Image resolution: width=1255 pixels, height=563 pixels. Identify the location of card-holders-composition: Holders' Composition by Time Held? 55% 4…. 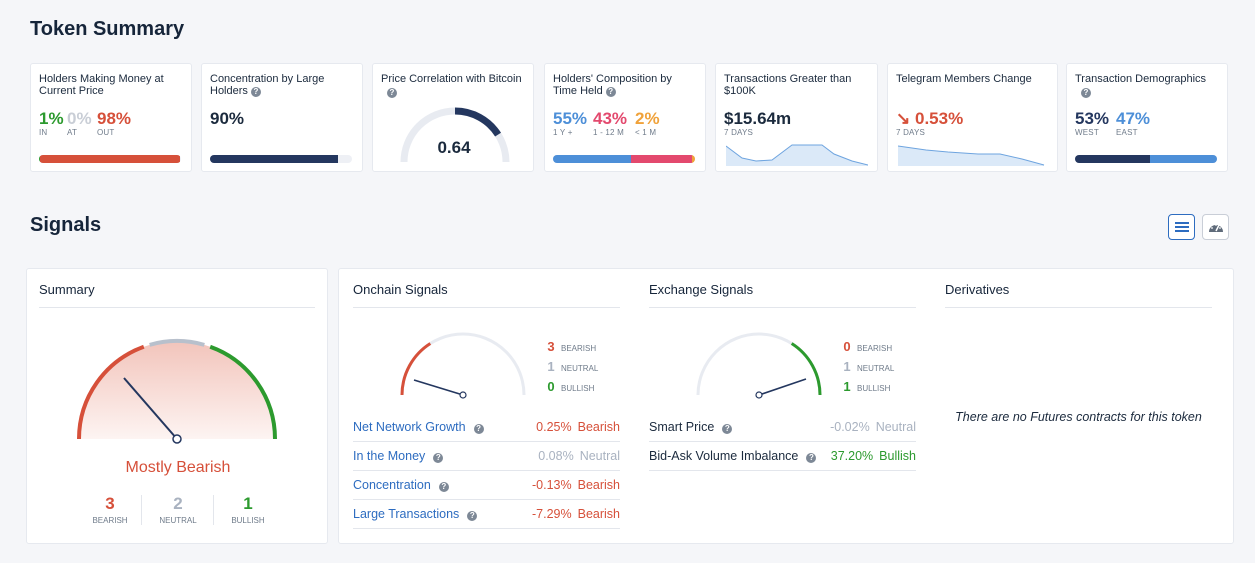
(625, 117).